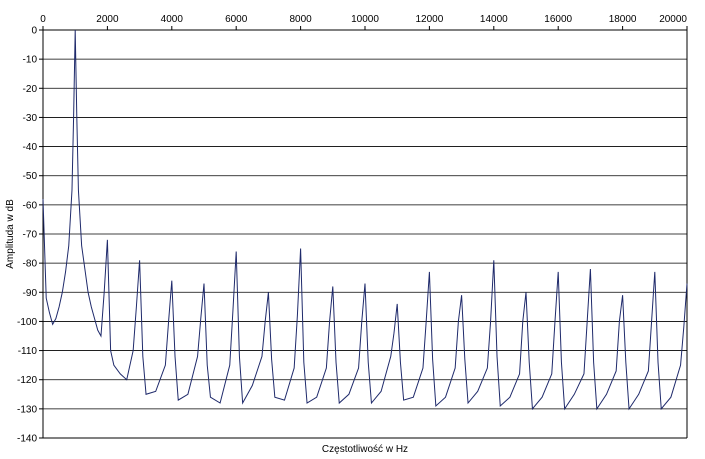 The height and width of the screenshot is (459, 705). I want to click on y-tick-label-7: -70, so click(30, 235).